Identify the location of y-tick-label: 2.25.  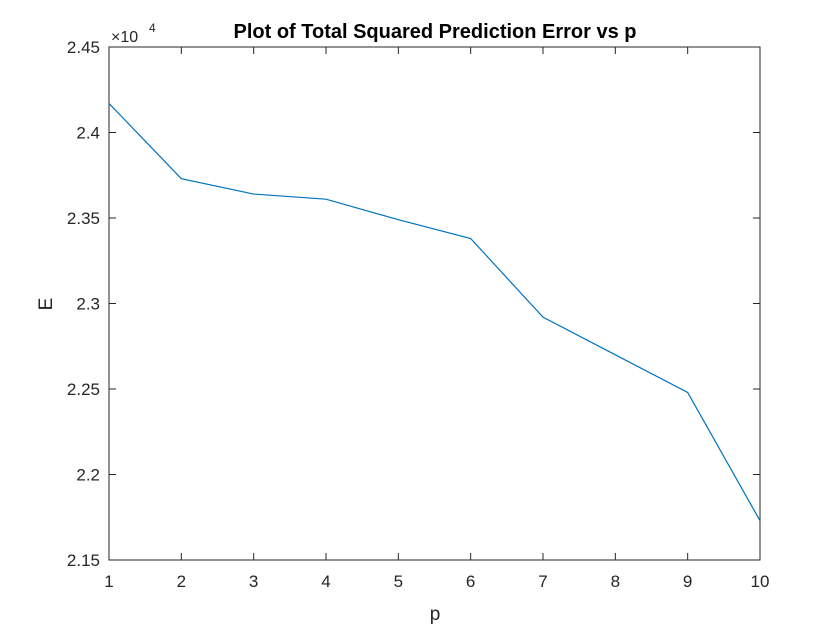
(83, 389).